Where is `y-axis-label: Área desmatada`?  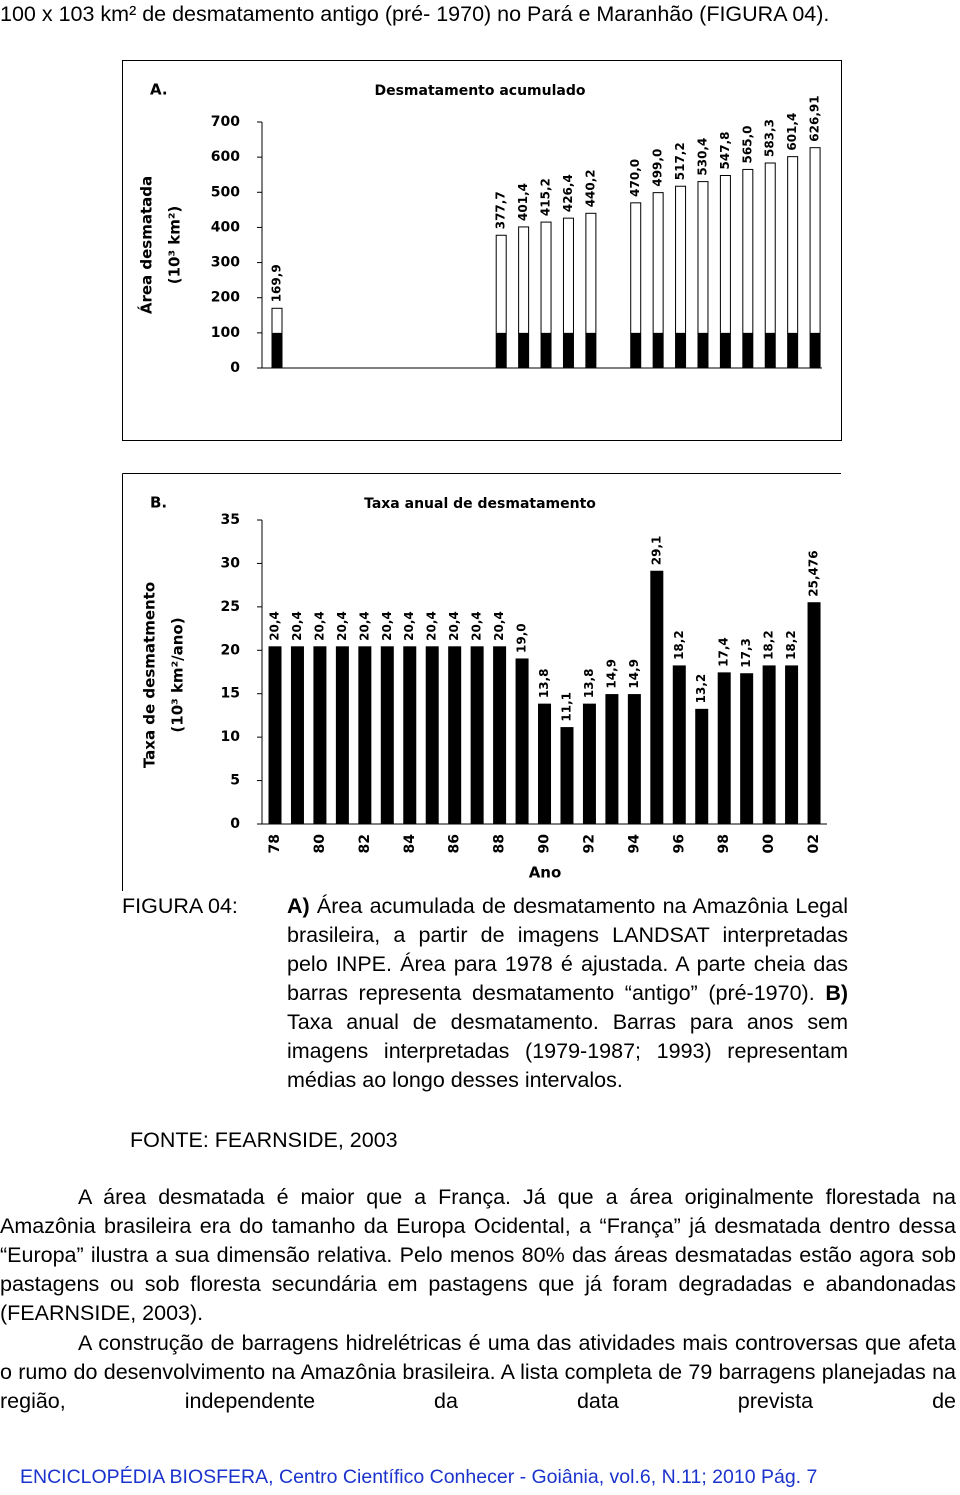 y-axis-label: Área desmatada is located at coordinates (146, 245).